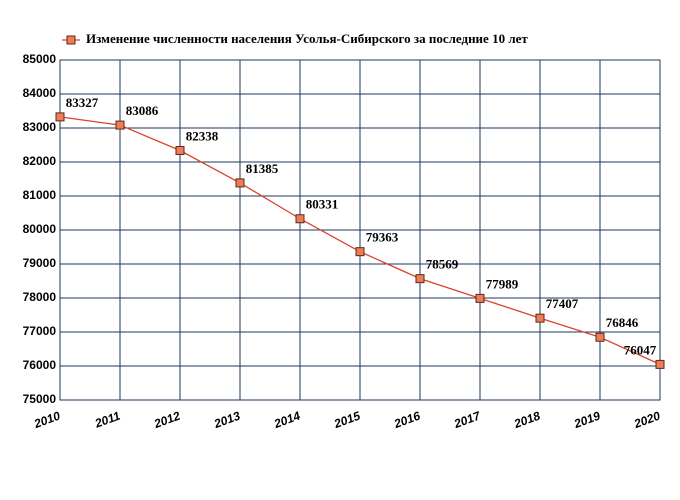 The image size is (680, 500). Describe the element at coordinates (40, 365) in the screenshot. I see `y-tick-label: 76000` at that location.